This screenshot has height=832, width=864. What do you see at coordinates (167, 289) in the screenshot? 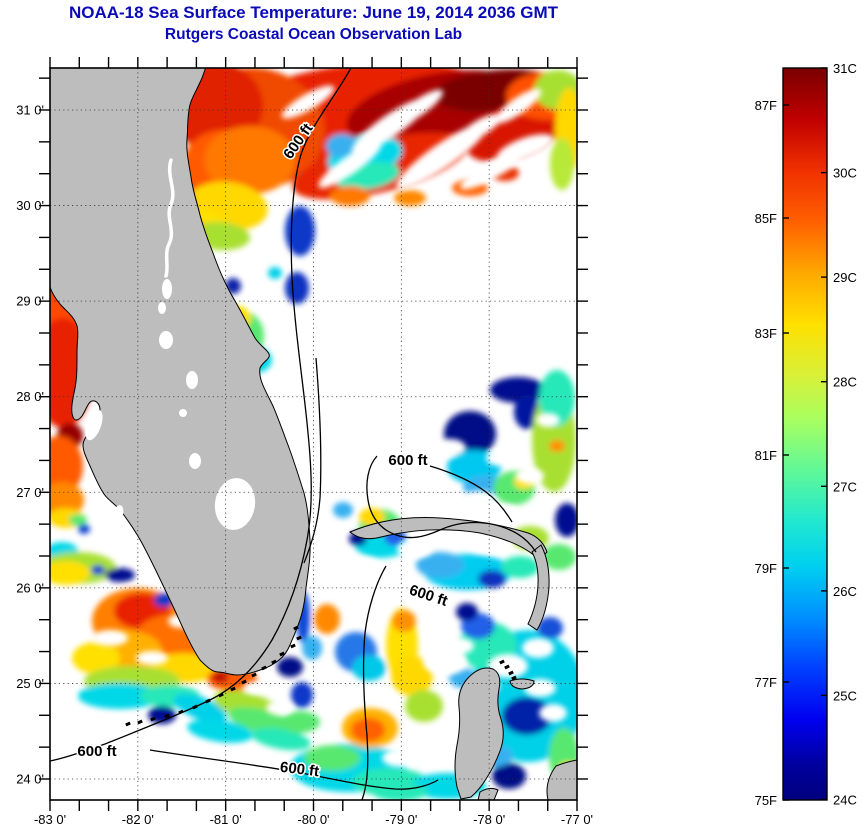
I see `river-lake` at bounding box center [167, 289].